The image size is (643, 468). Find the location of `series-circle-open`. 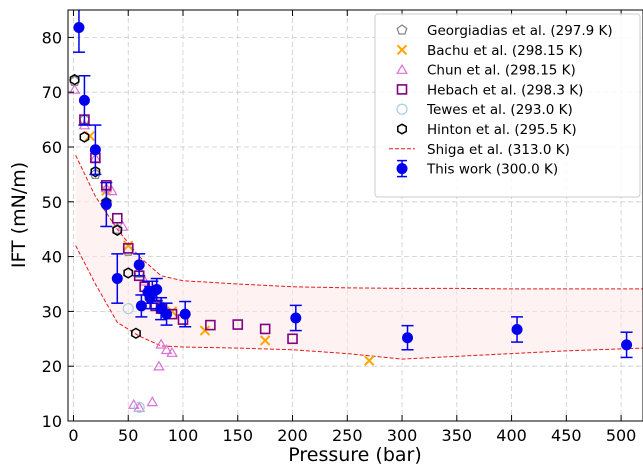

series-circle-open is located at coordinates (133, 358).